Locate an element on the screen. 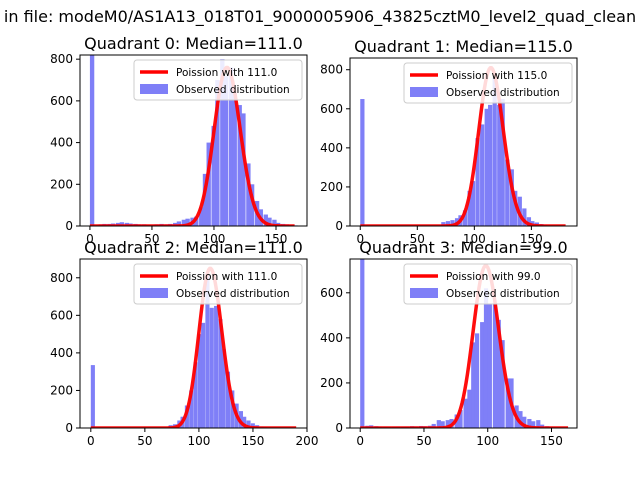  legend: Poission with 115.0 Observed distribution is located at coordinates (488, 83).